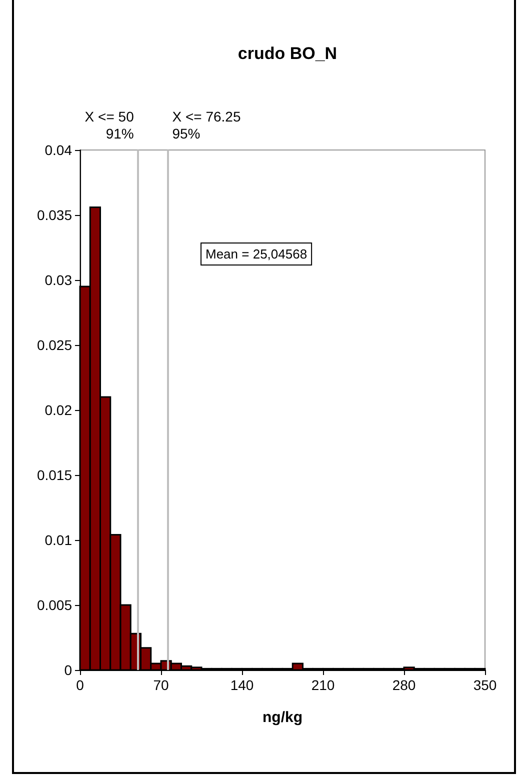 This screenshot has height=780, width=525. Describe the element at coordinates (242, 685) in the screenshot. I see `x-tick-label: 140` at that location.